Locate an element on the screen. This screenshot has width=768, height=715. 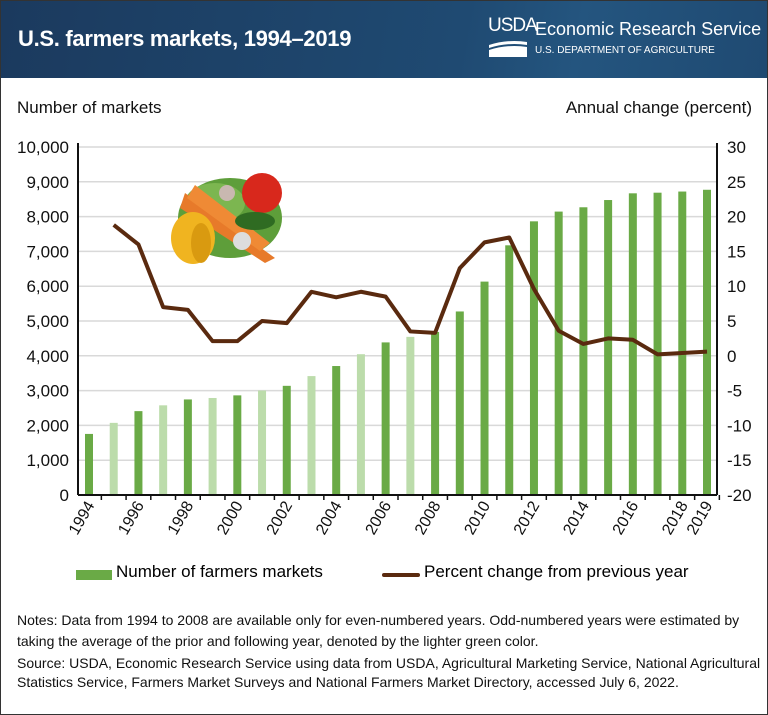
usda-logo-swoosh-icon is located at coordinates (508, 49).